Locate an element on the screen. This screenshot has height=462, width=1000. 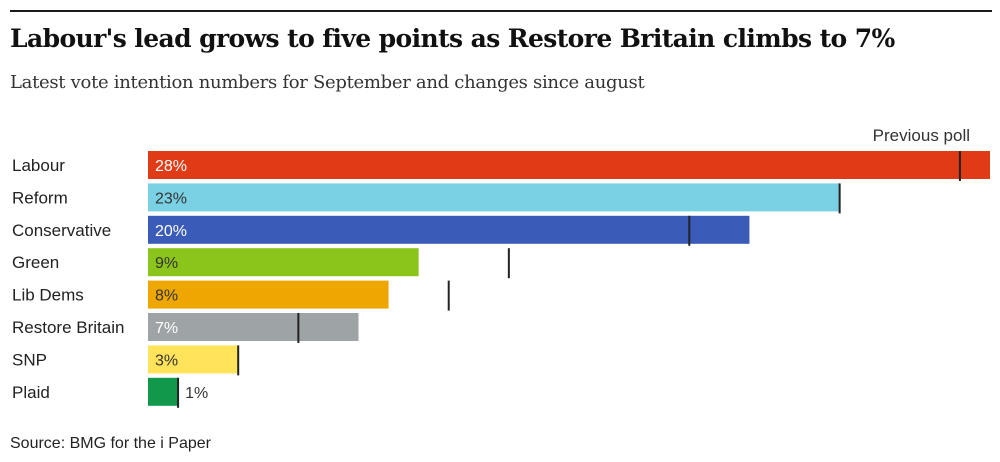
value-label-labour: 28% is located at coordinates (171, 166).